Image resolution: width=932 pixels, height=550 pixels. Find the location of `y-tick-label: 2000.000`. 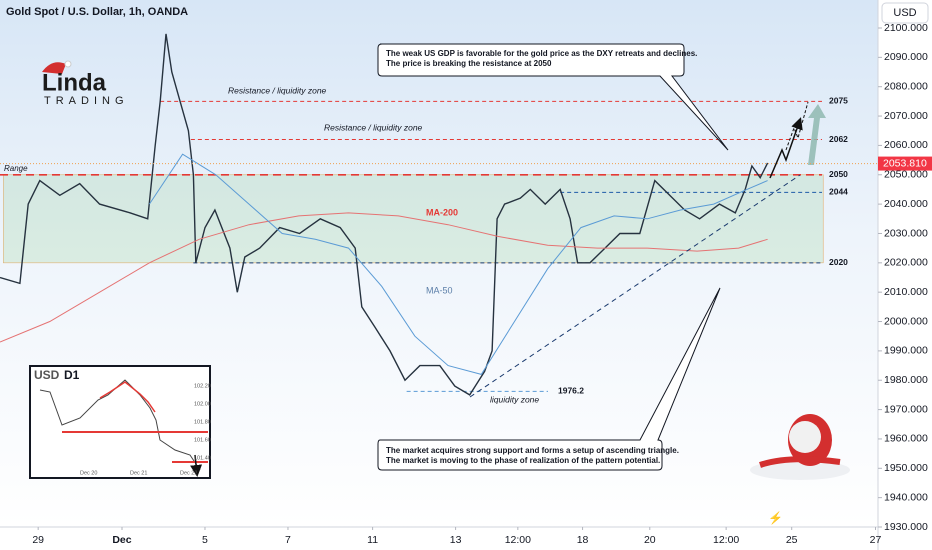

y-tick-label: 2000.000 is located at coordinates (906, 321).